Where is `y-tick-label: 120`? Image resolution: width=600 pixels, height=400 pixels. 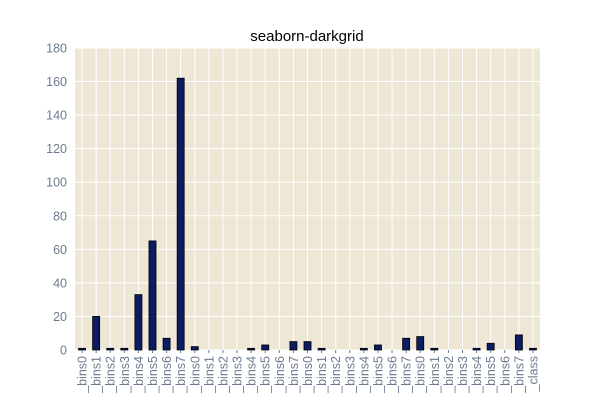
y-tick-label: 120 is located at coordinates (56, 149).